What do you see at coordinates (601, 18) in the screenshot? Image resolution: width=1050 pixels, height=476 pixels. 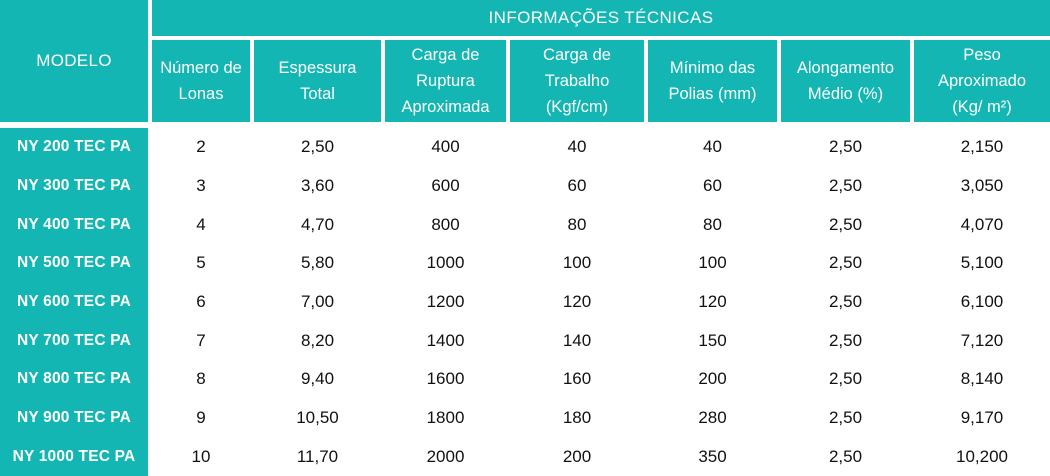 I see `group-header-informacoes-tecnicas: INFORMAÇÕES TÉCNICAS` at bounding box center [601, 18].